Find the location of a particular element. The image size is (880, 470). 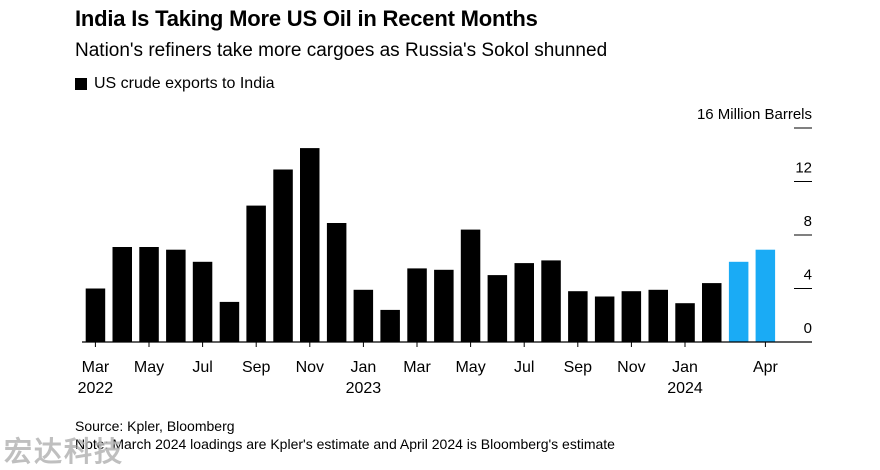

legend: US crude exports to India is located at coordinates (175, 84).